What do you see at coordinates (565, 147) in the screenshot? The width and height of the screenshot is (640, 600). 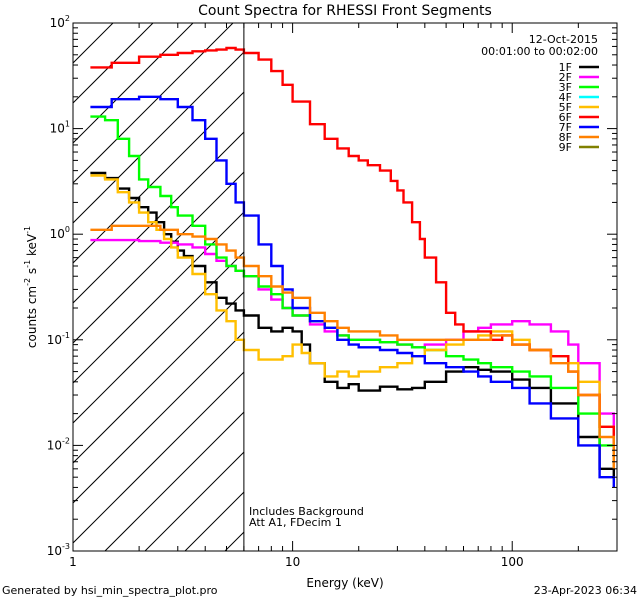 I see `legend-label-9F: 9F` at bounding box center [565, 147].